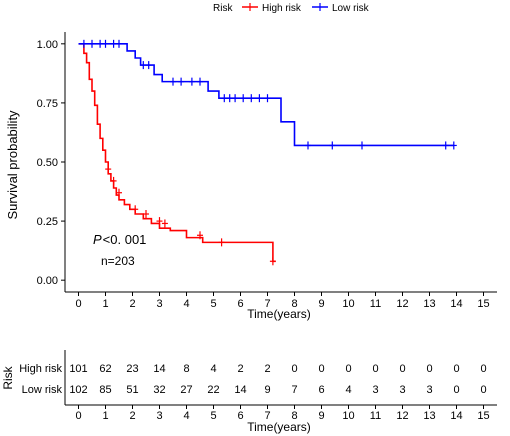  I want to click on legend: Risk High risk Low risk, so click(291, 8).